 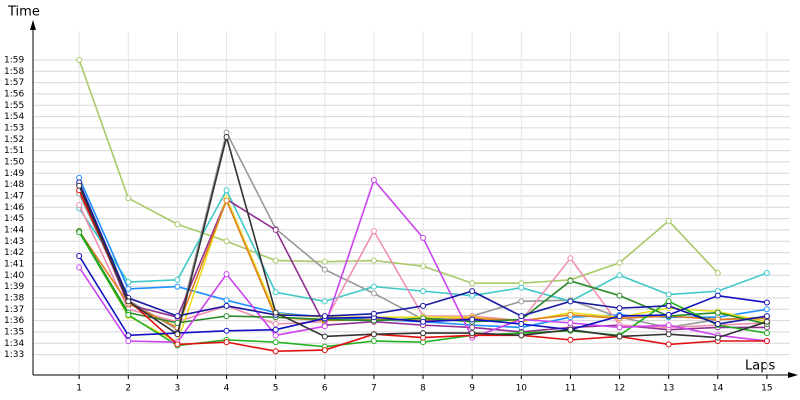 What do you see at coordinates (79, 389) in the screenshot?
I see `x-tick-label: 1` at bounding box center [79, 389].